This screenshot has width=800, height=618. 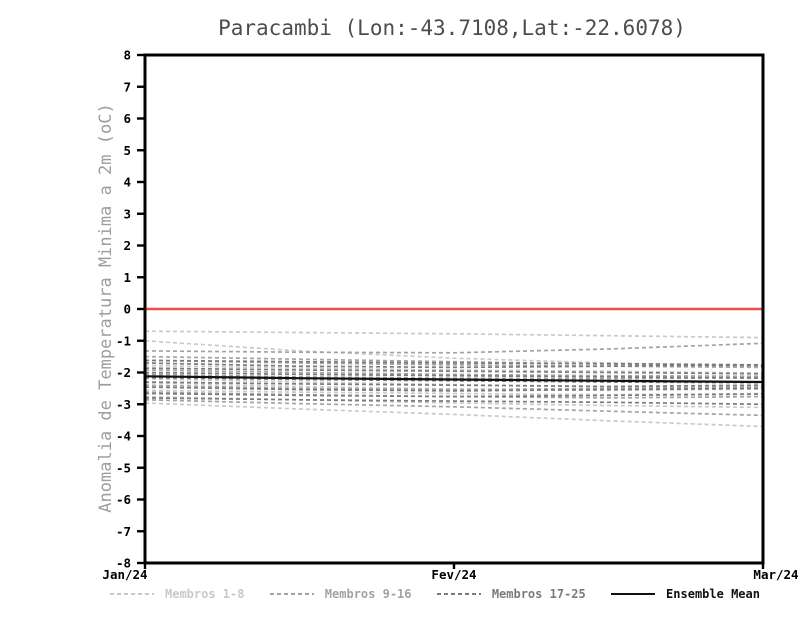 What do you see at coordinates (127, 213) in the screenshot?
I see `y-tick-label: 3` at bounding box center [127, 213].